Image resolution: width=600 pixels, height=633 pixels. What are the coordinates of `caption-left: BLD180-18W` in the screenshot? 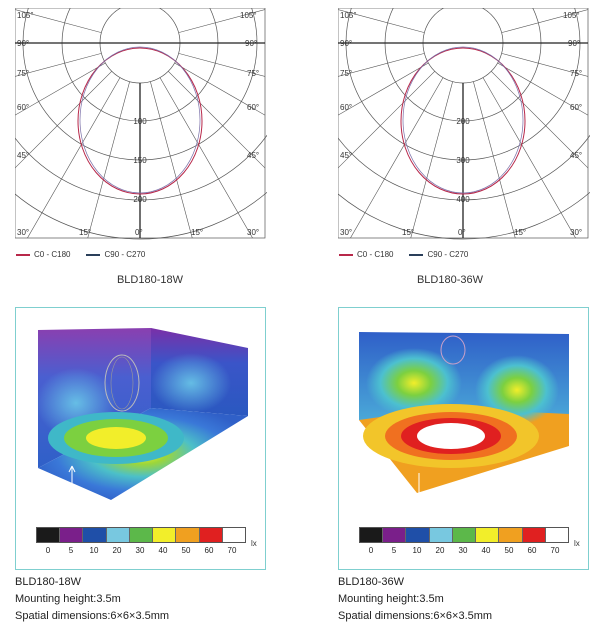 It's located at (150, 280).